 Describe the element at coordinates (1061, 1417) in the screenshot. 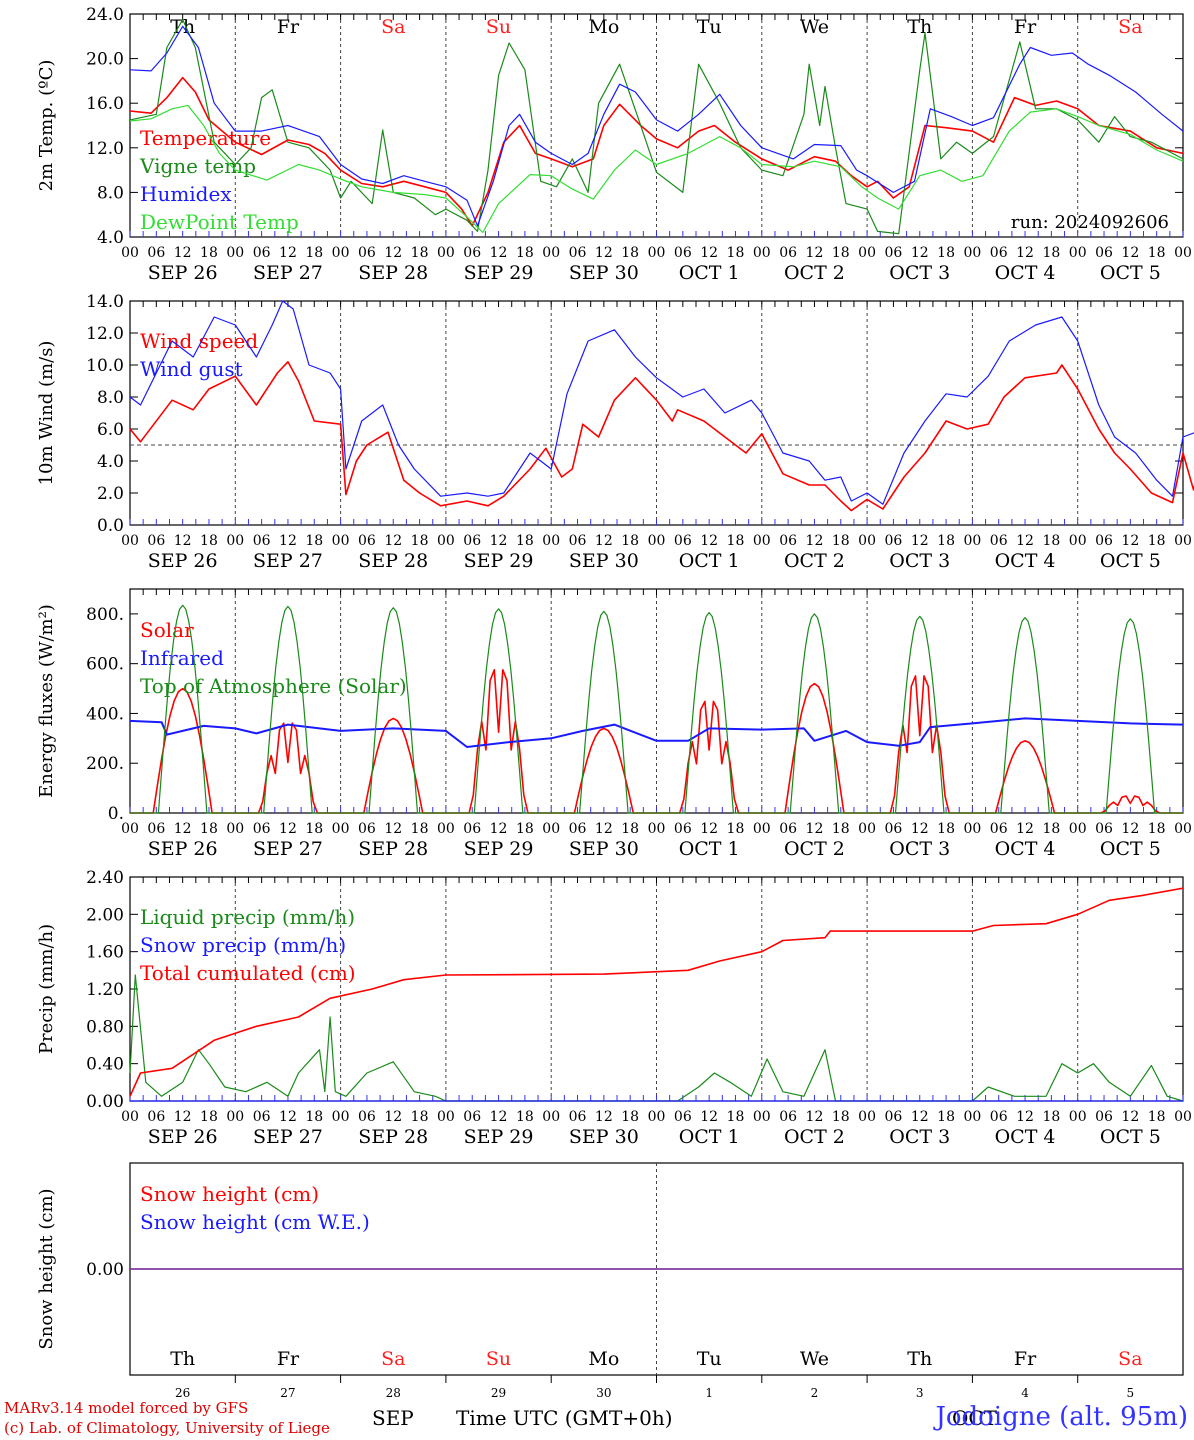

I see `station-name: Jodoigne (alt. 95m)` at that location.